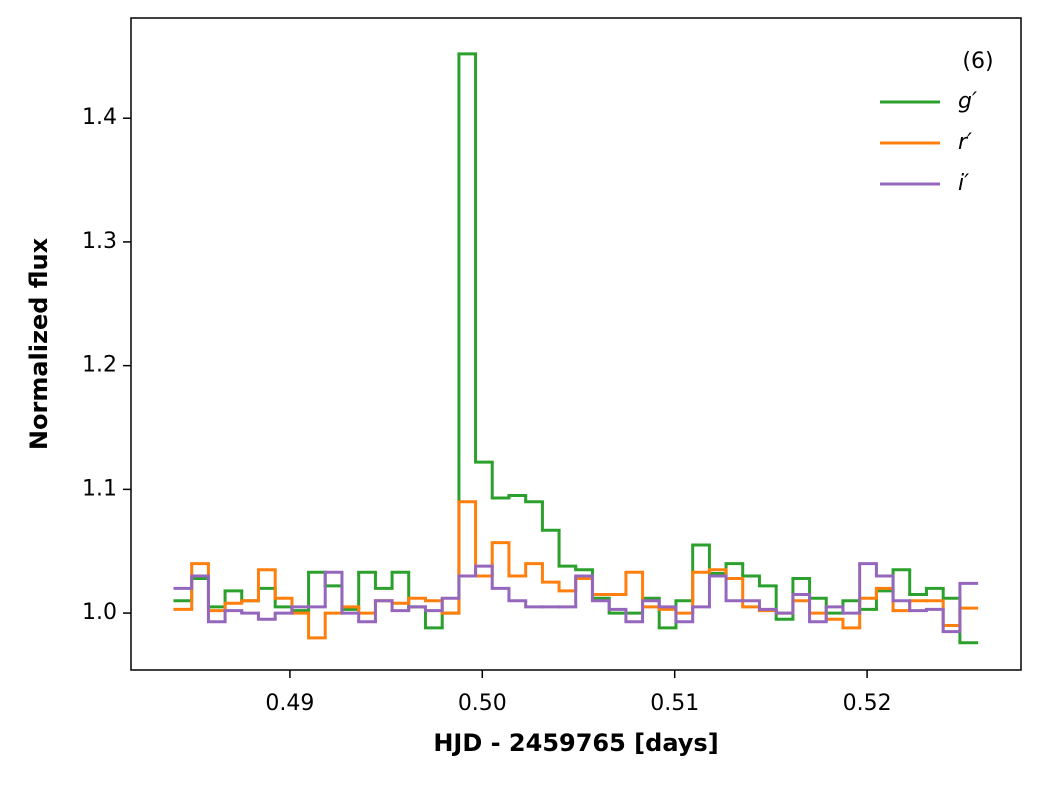  Describe the element at coordinates (289, 703) in the screenshot. I see `x-tick-label: 0.49` at that location.